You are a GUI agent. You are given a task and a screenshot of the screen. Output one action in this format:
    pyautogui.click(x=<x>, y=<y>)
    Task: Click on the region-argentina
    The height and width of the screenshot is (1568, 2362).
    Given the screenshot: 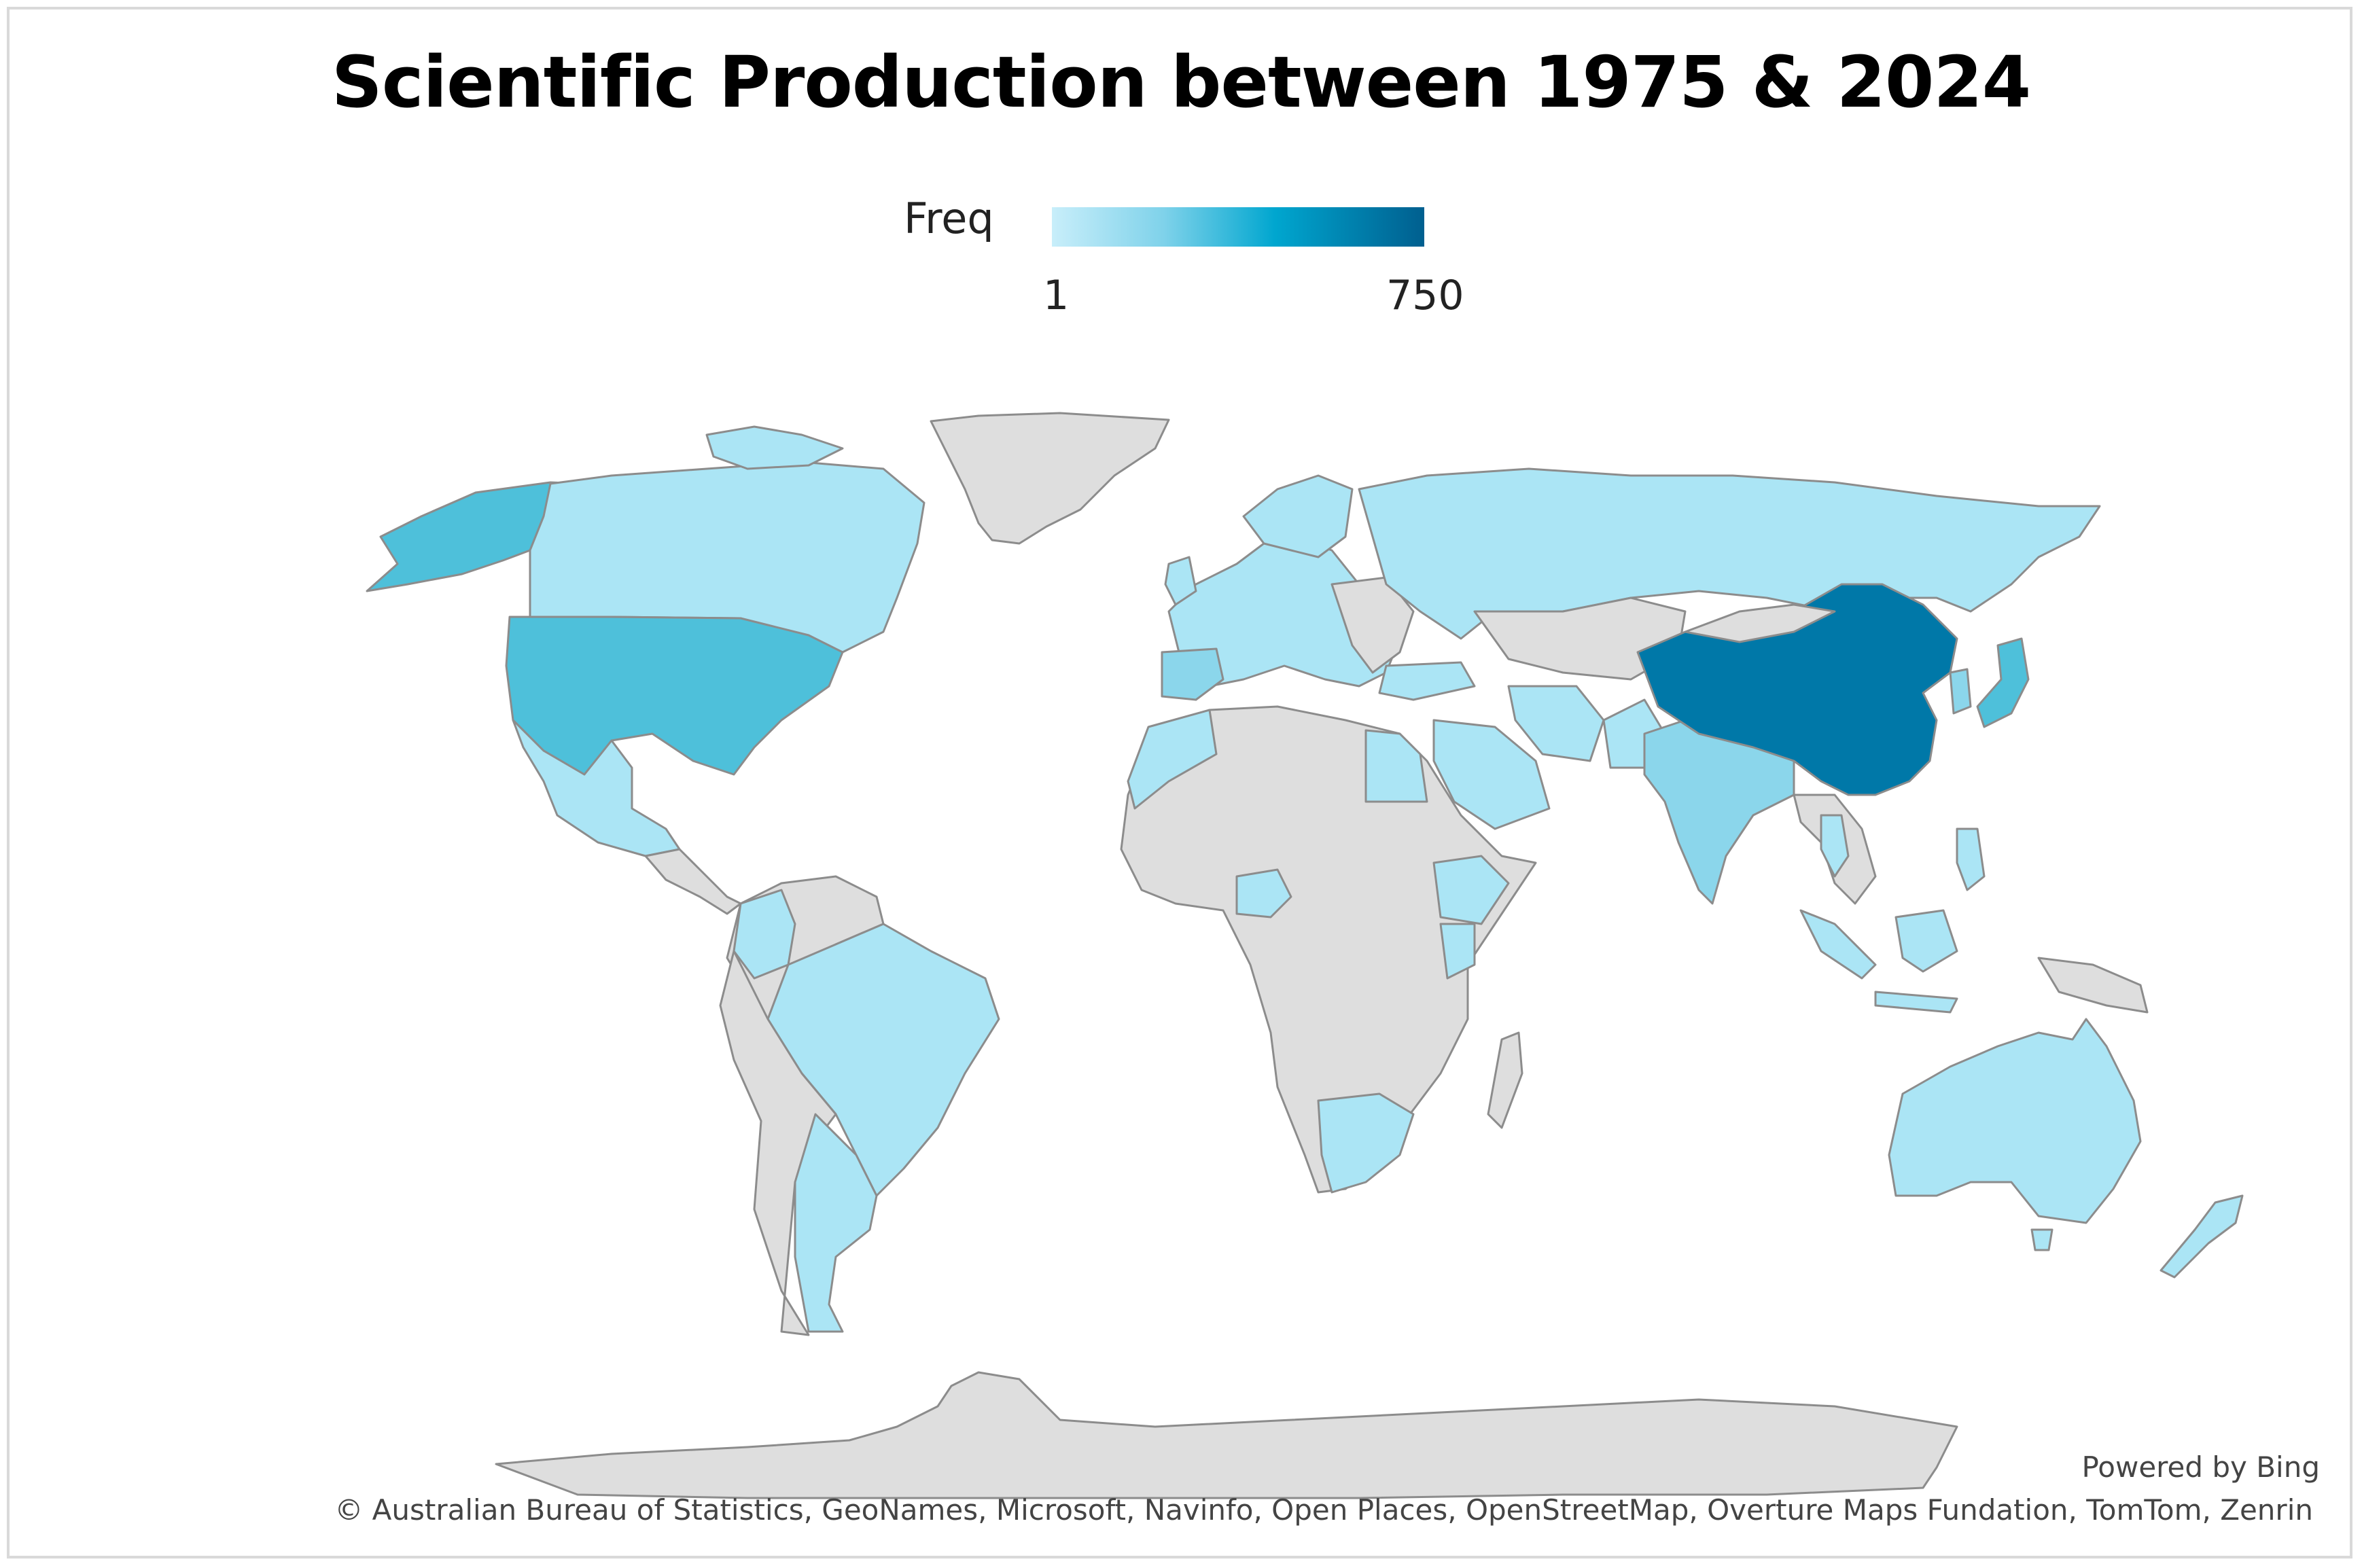 What is the action you would take?
    pyautogui.click(x=836, y=1223)
    